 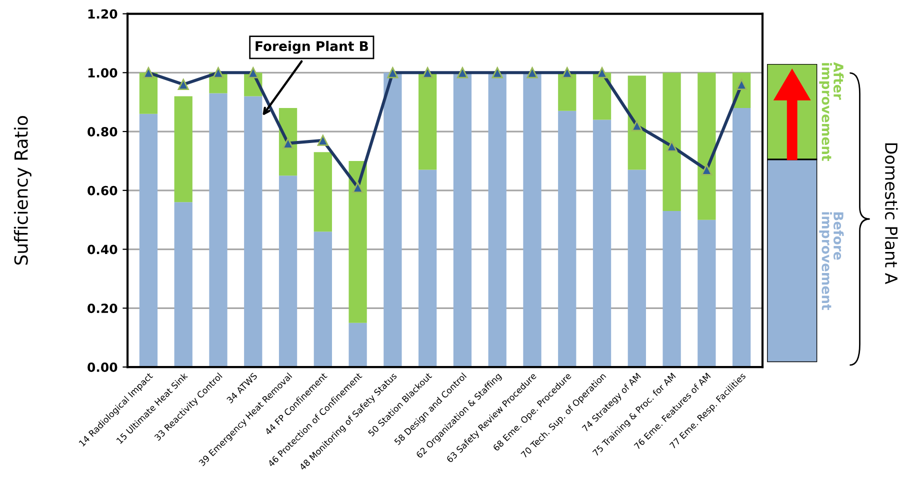 I want to click on legend-title: Domestic Plant A, so click(x=891, y=213).